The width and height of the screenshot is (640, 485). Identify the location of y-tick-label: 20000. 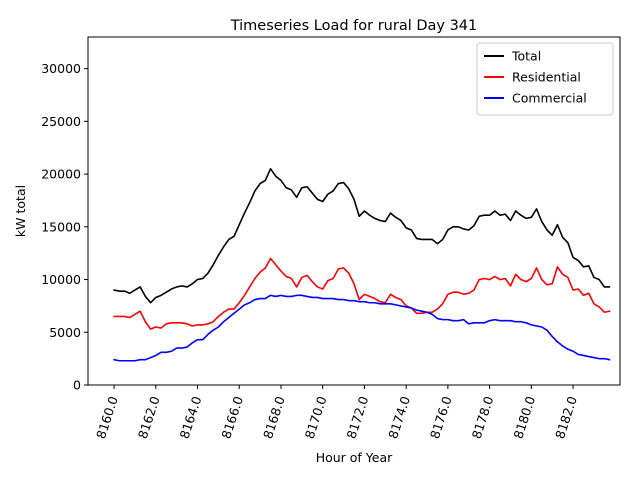
(61, 174).